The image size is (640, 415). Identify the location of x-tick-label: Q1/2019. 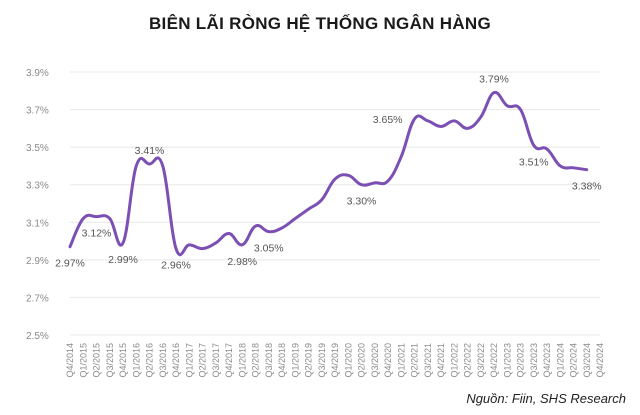
(295, 360).